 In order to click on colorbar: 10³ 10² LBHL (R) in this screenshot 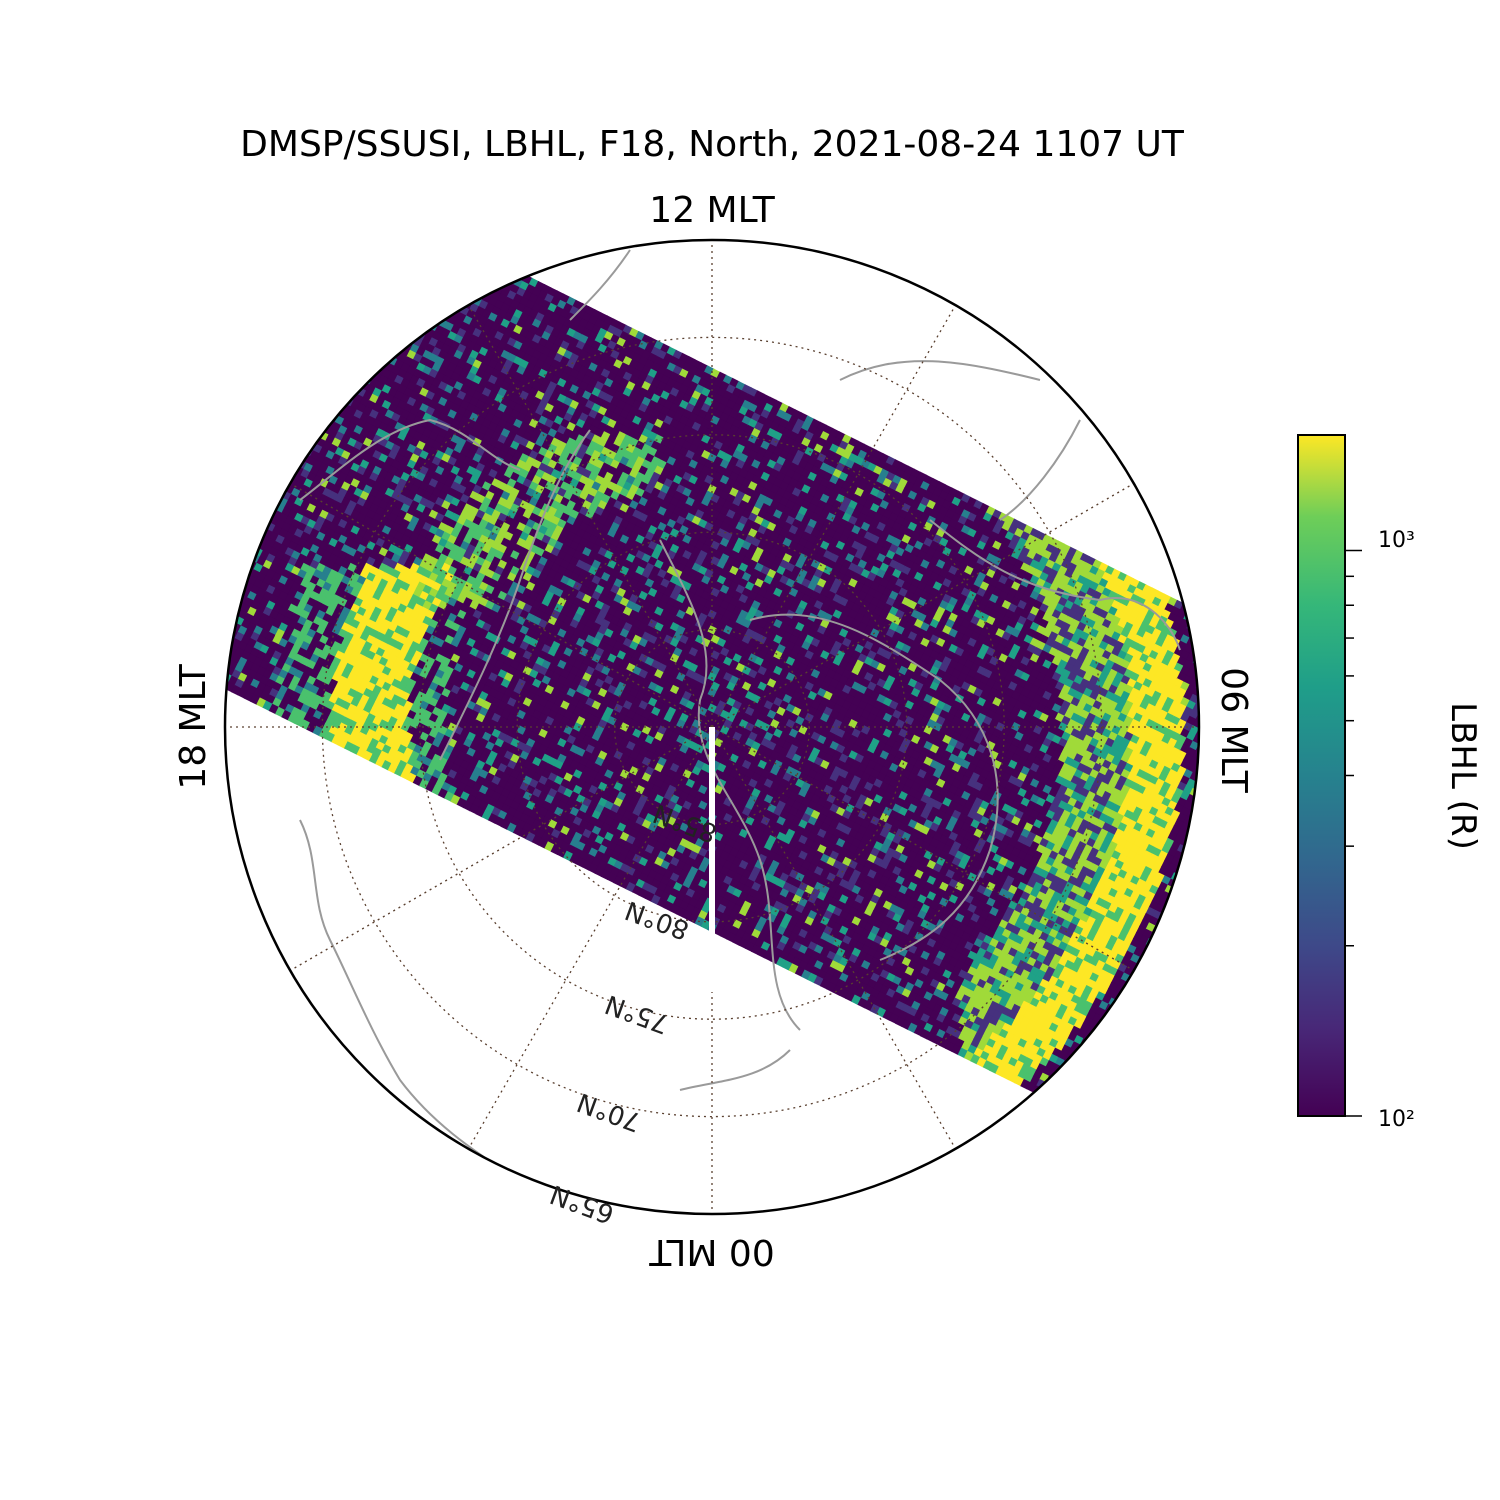, I will do `click(1390, 783)`.